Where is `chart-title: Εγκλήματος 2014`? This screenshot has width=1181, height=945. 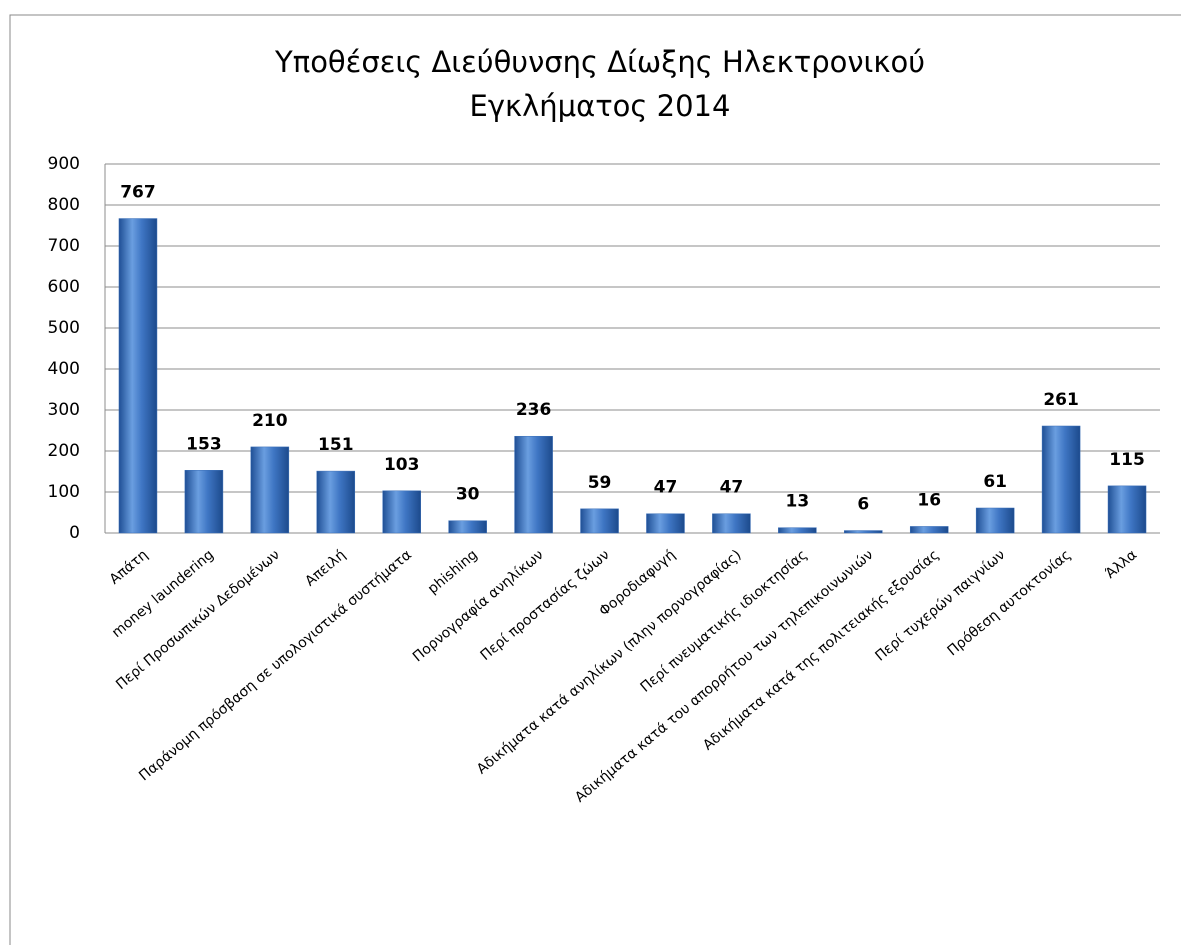
chart-title: Εγκλήματος 2014 is located at coordinates (600, 106).